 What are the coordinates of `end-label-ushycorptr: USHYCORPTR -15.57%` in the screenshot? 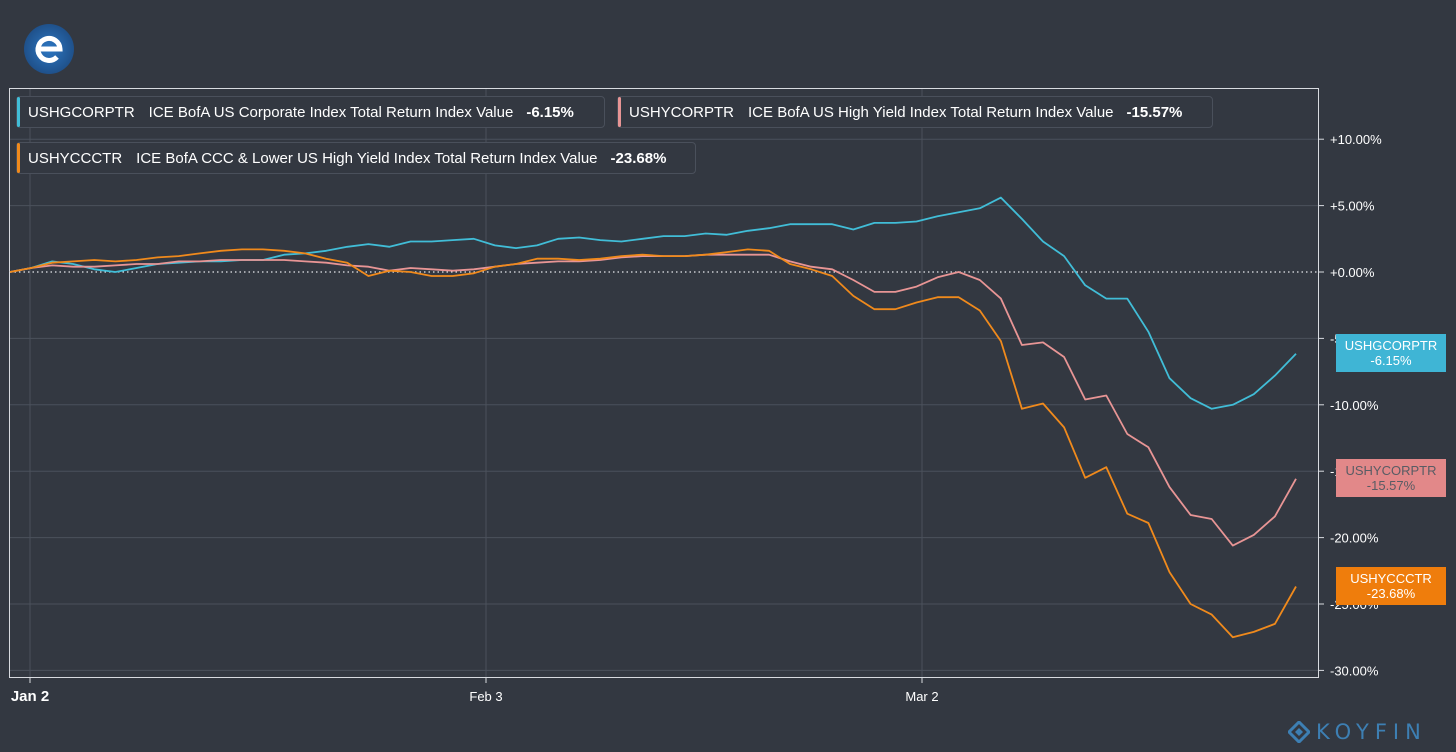 It's located at (1391, 478).